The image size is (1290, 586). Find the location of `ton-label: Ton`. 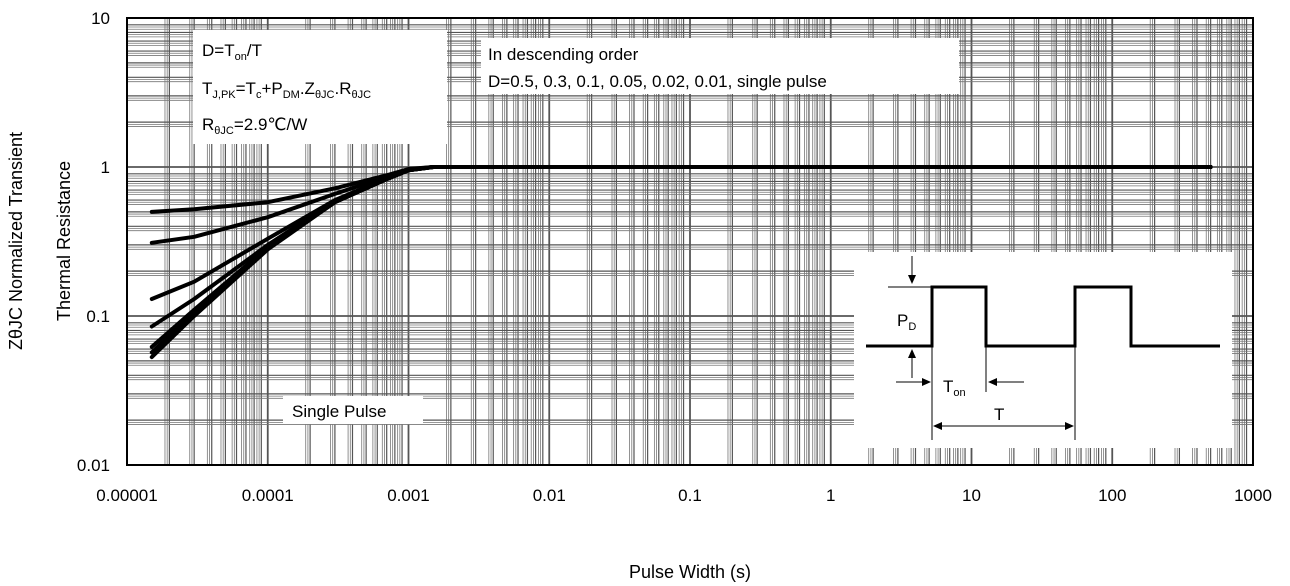

ton-label: Ton is located at coordinates (954, 388).